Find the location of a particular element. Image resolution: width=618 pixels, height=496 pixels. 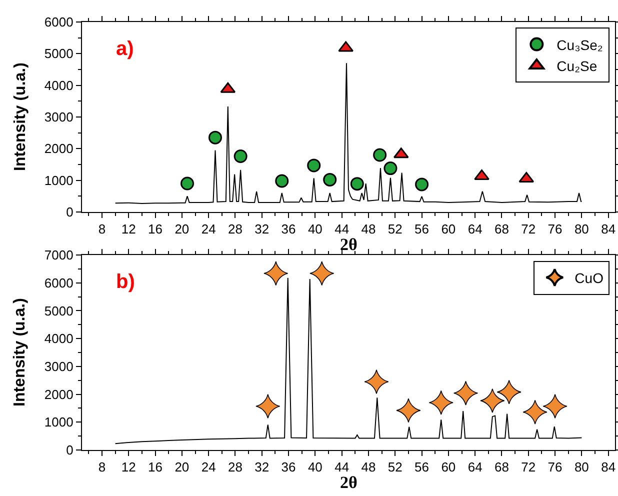

text: b) is located at coordinates (125, 282).